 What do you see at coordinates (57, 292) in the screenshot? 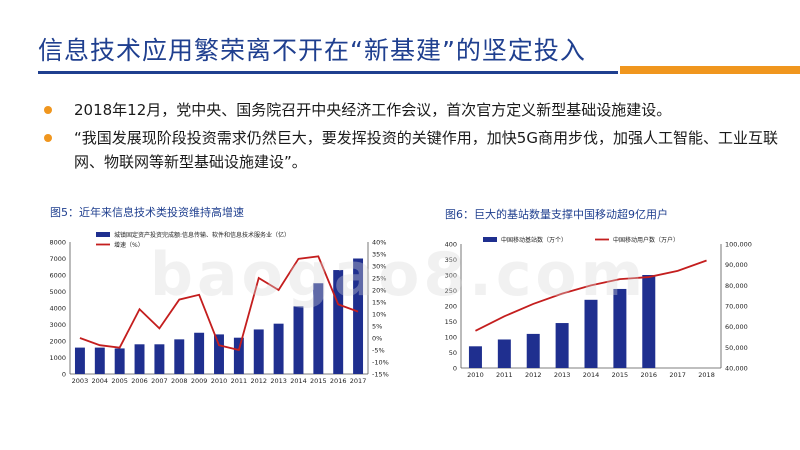
I see `y-tick-label: 5000` at bounding box center [57, 292].